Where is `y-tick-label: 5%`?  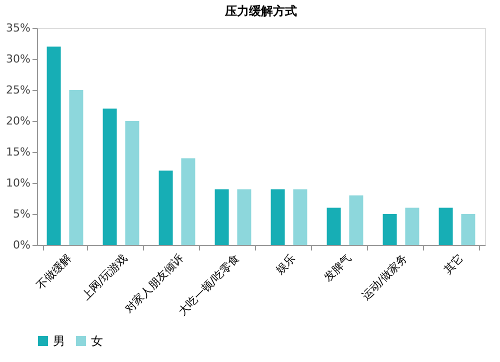 y-tick-label: 5% is located at coordinates (21, 214).